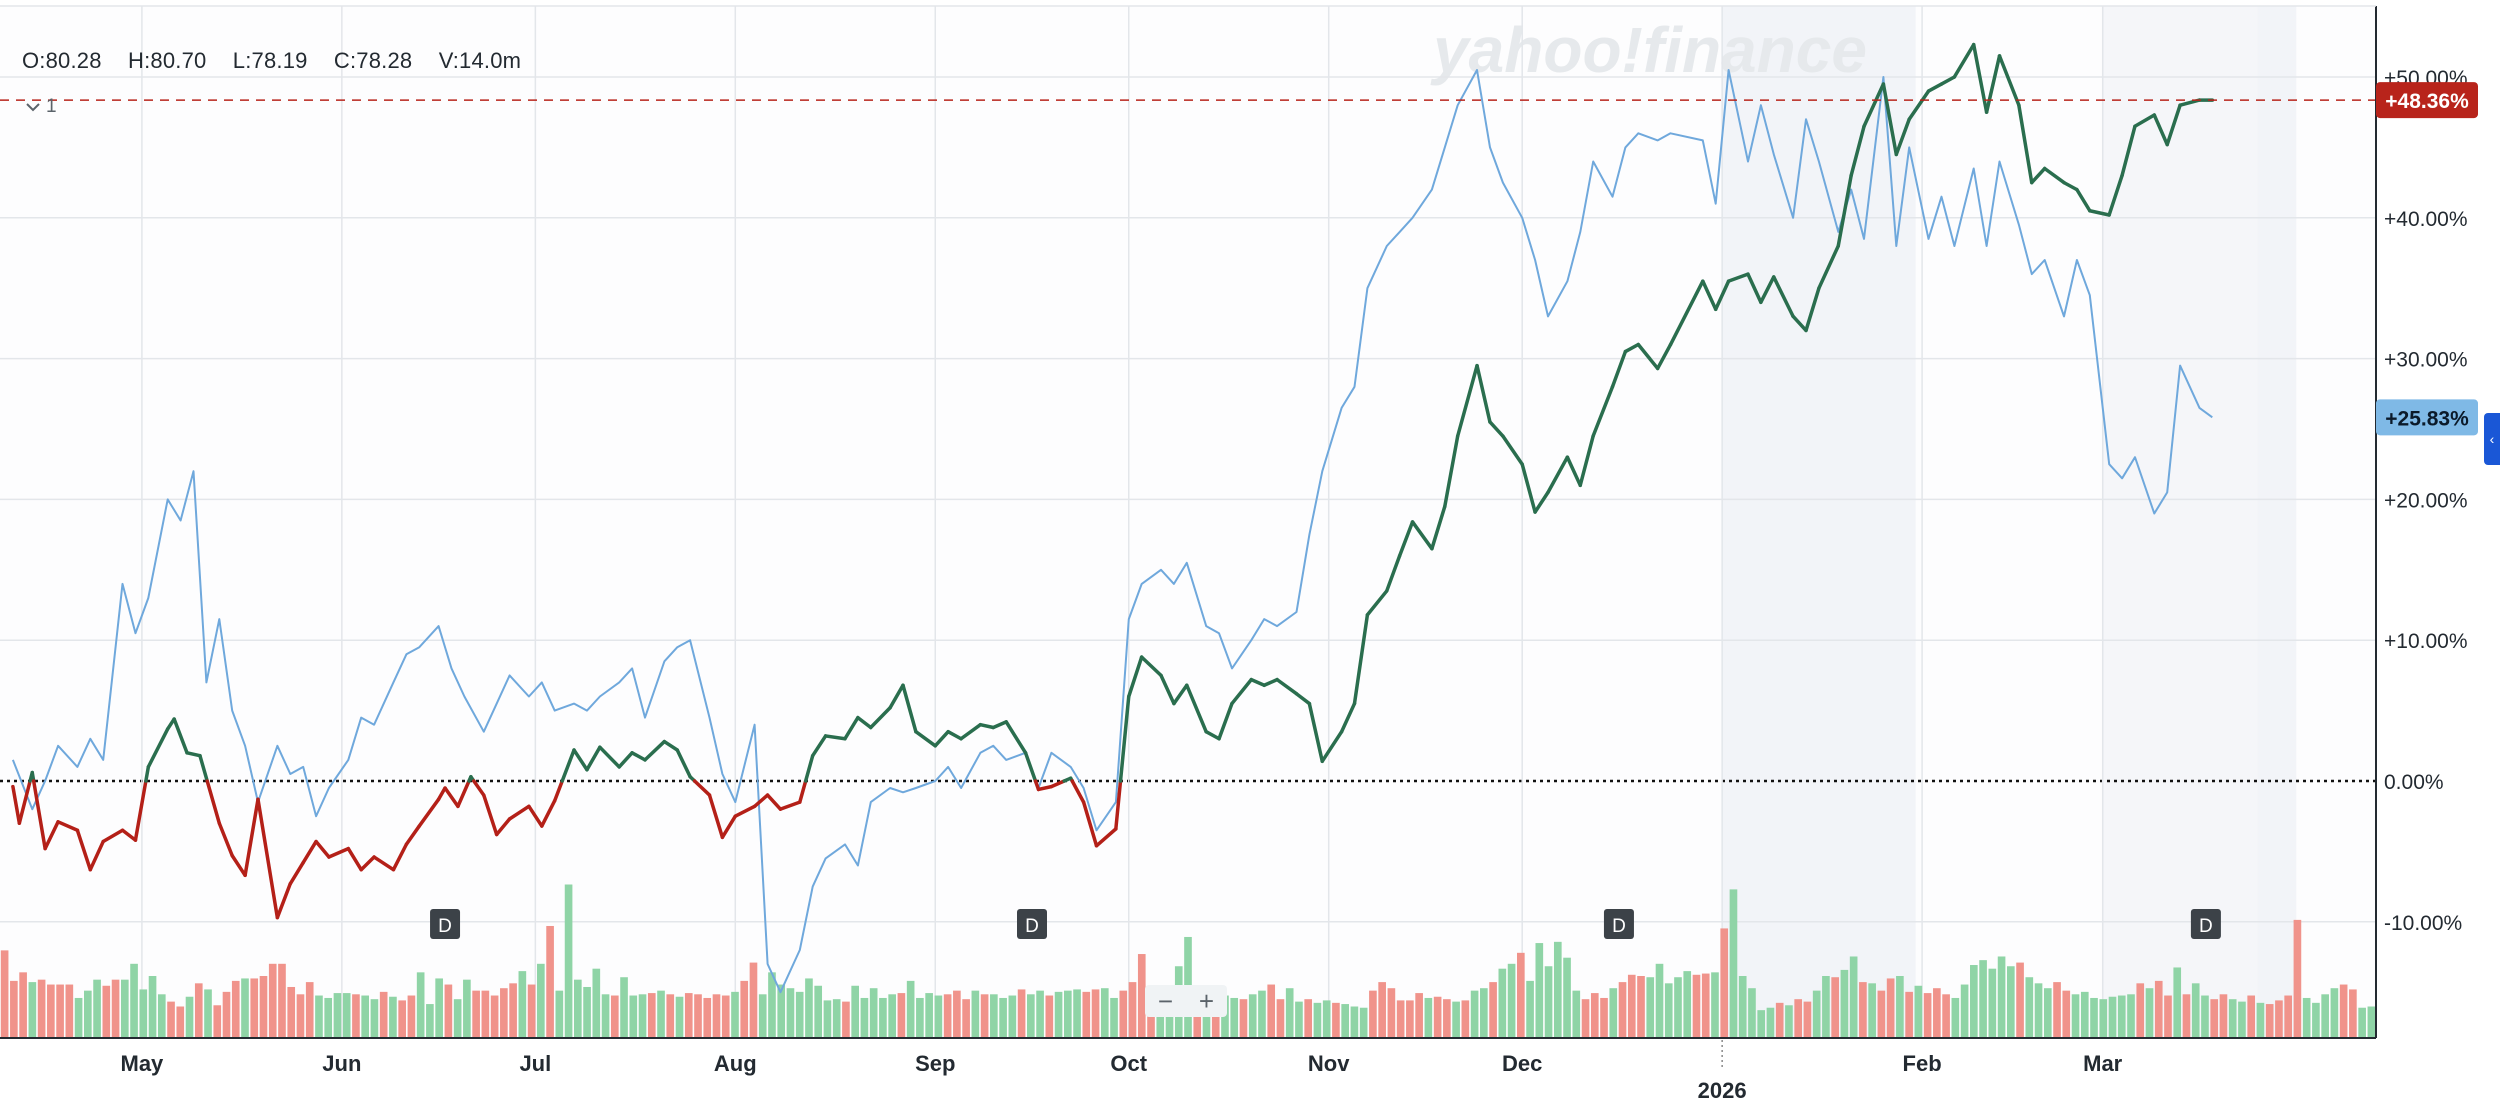 This screenshot has width=2500, height=1103. I want to click on compare-value-badge-label: +25.83%, so click(2427, 418).